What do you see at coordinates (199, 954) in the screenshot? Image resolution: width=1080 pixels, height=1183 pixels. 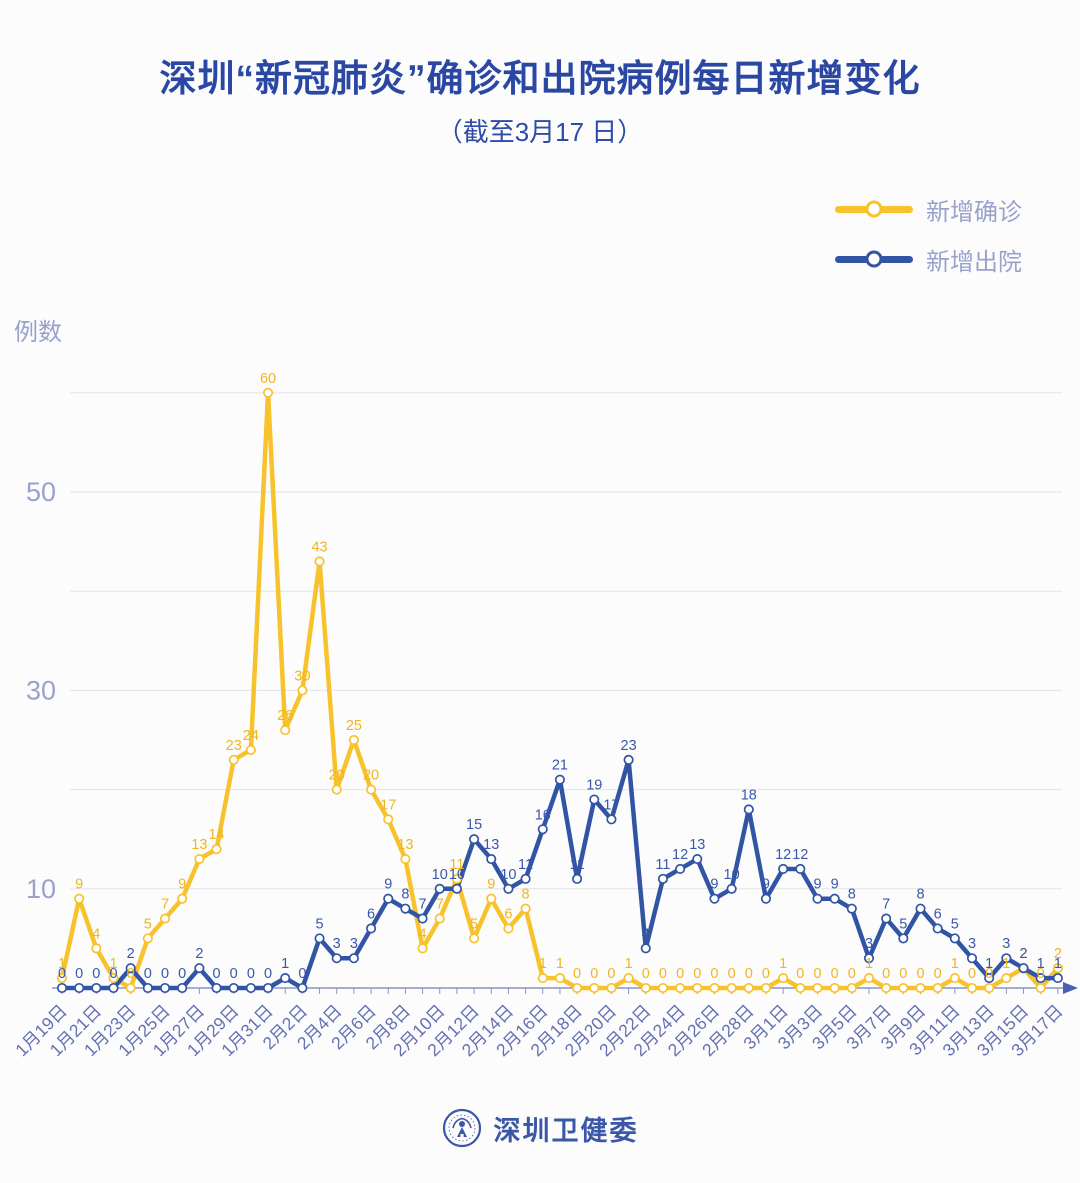 I see `svg-text: 2` at bounding box center [199, 954].